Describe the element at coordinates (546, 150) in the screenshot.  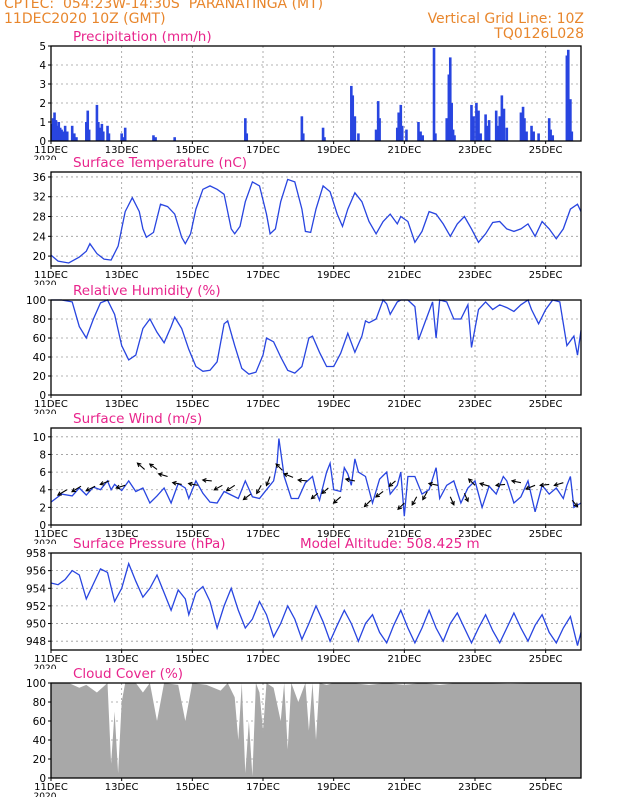
I see `precipitation-xtick-label: 25DEC` at that location.